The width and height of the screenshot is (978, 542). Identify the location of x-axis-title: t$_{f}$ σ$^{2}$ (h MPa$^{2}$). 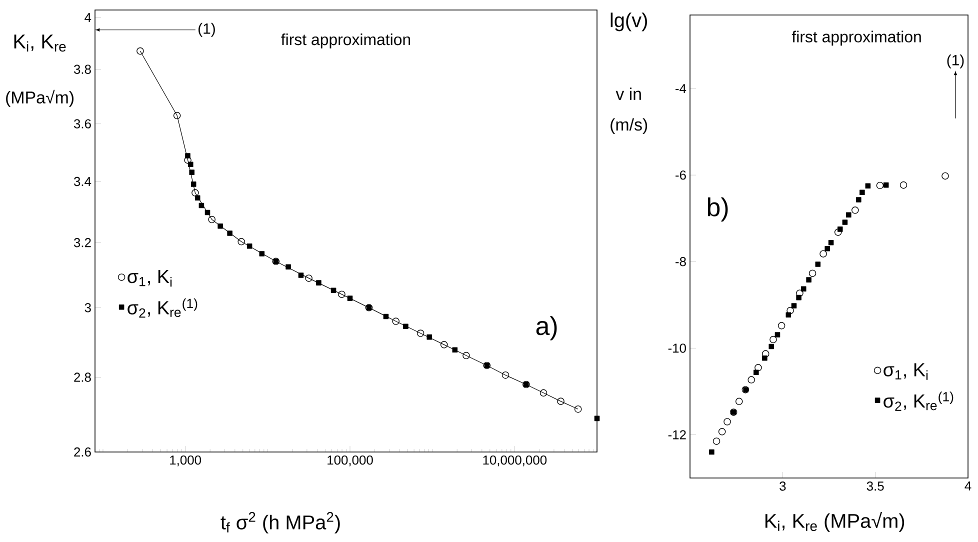
(280, 523).